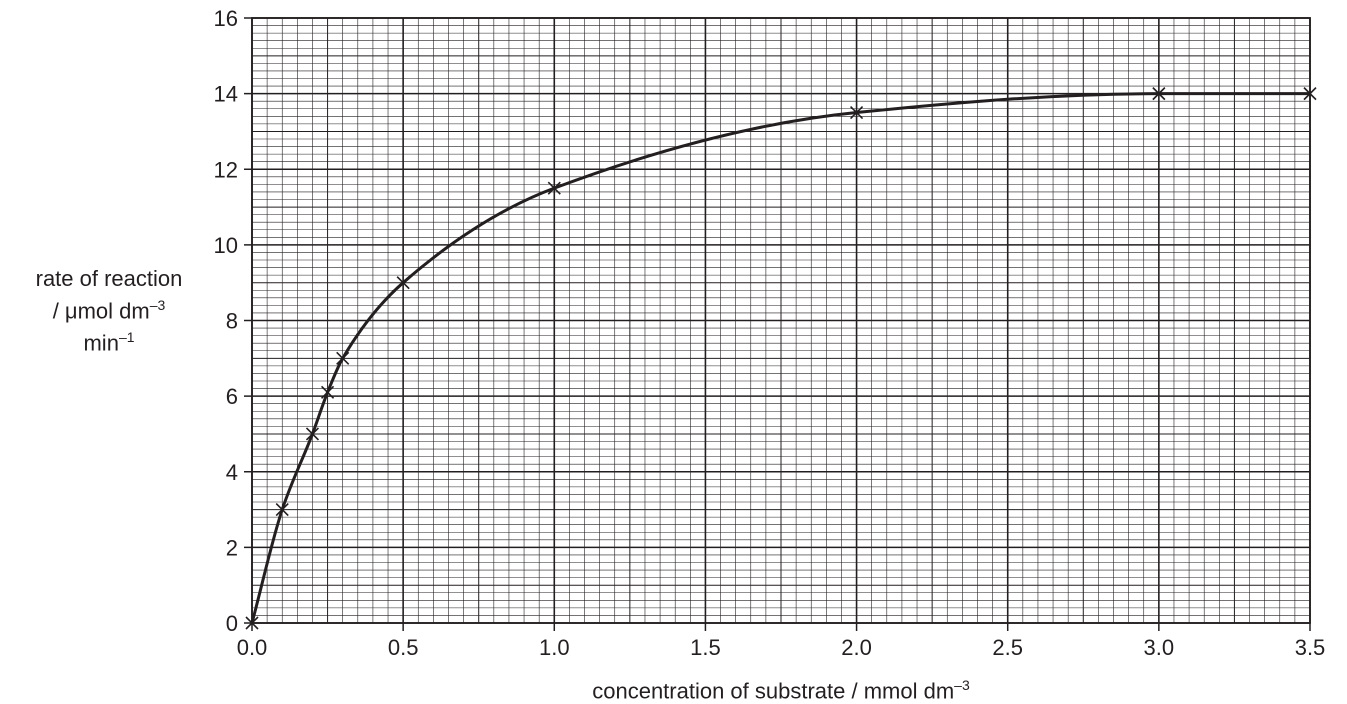 Image resolution: width=1347 pixels, height=704 pixels. I want to click on x-tick-label: 2.5, so click(1007, 647).